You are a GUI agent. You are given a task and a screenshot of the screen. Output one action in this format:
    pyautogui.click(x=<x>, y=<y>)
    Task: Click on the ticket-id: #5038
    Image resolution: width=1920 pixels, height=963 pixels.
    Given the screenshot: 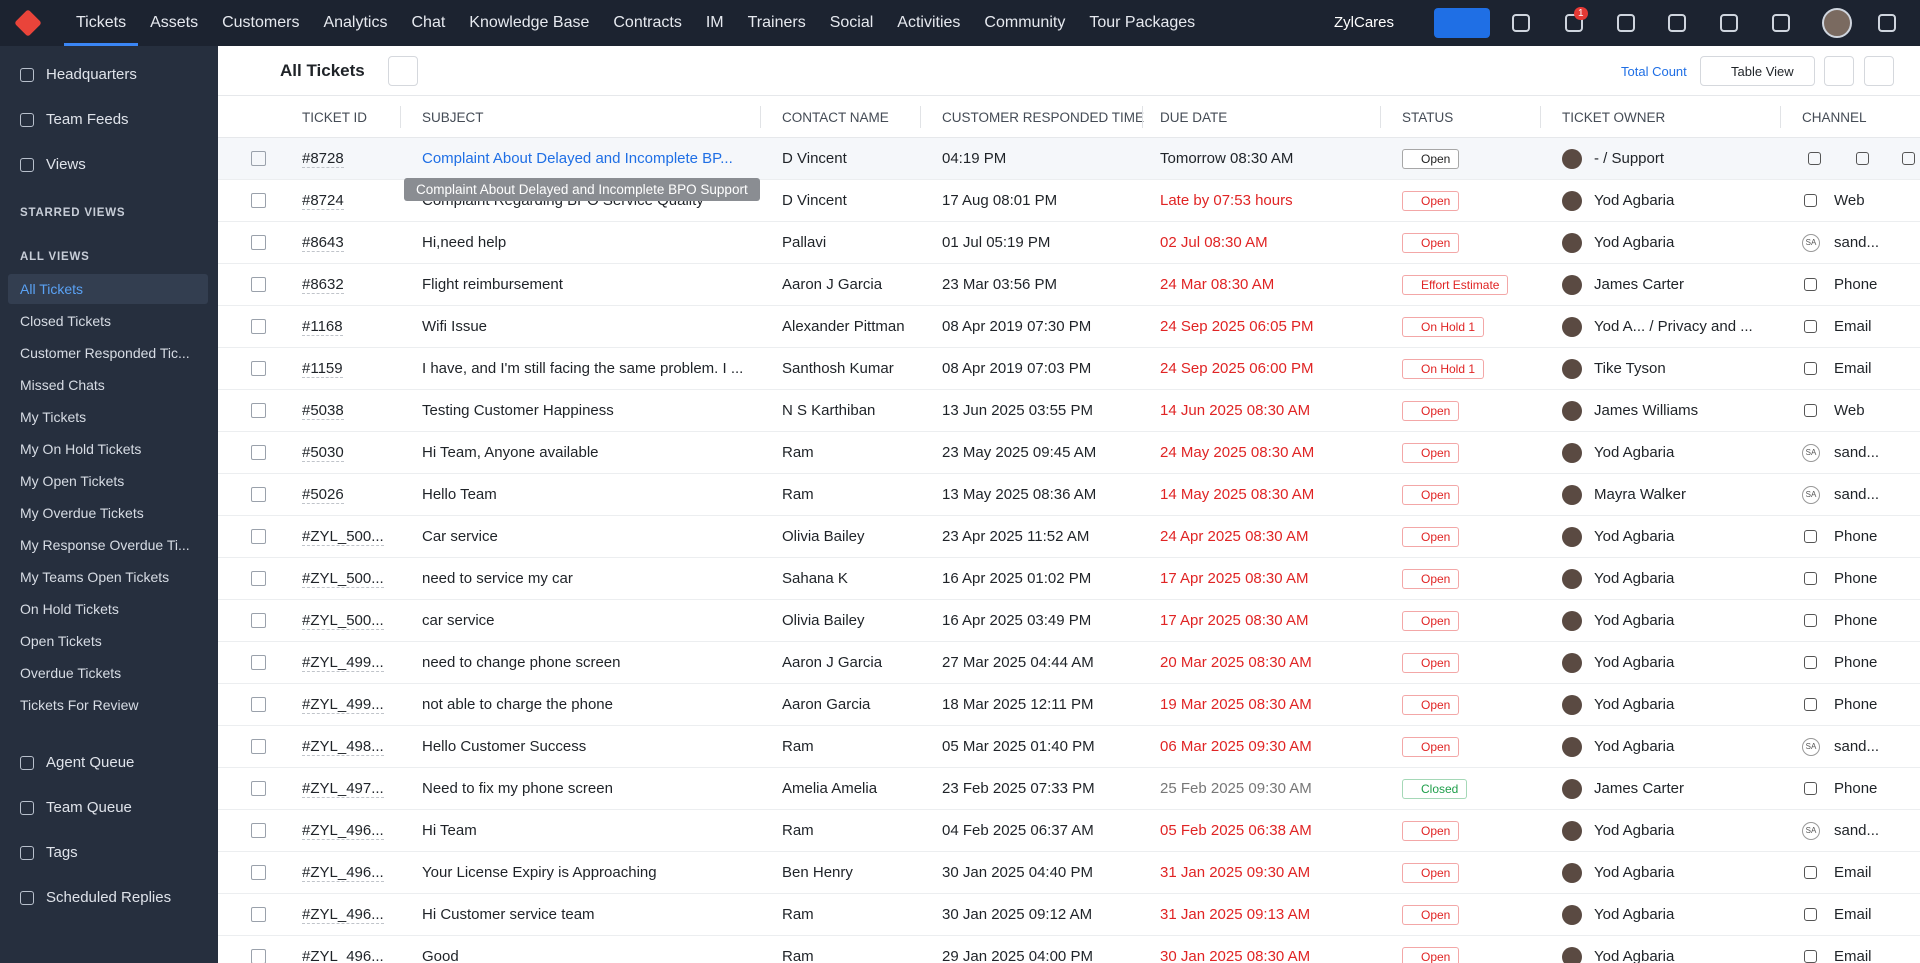 What is the action you would take?
    pyautogui.click(x=323, y=411)
    